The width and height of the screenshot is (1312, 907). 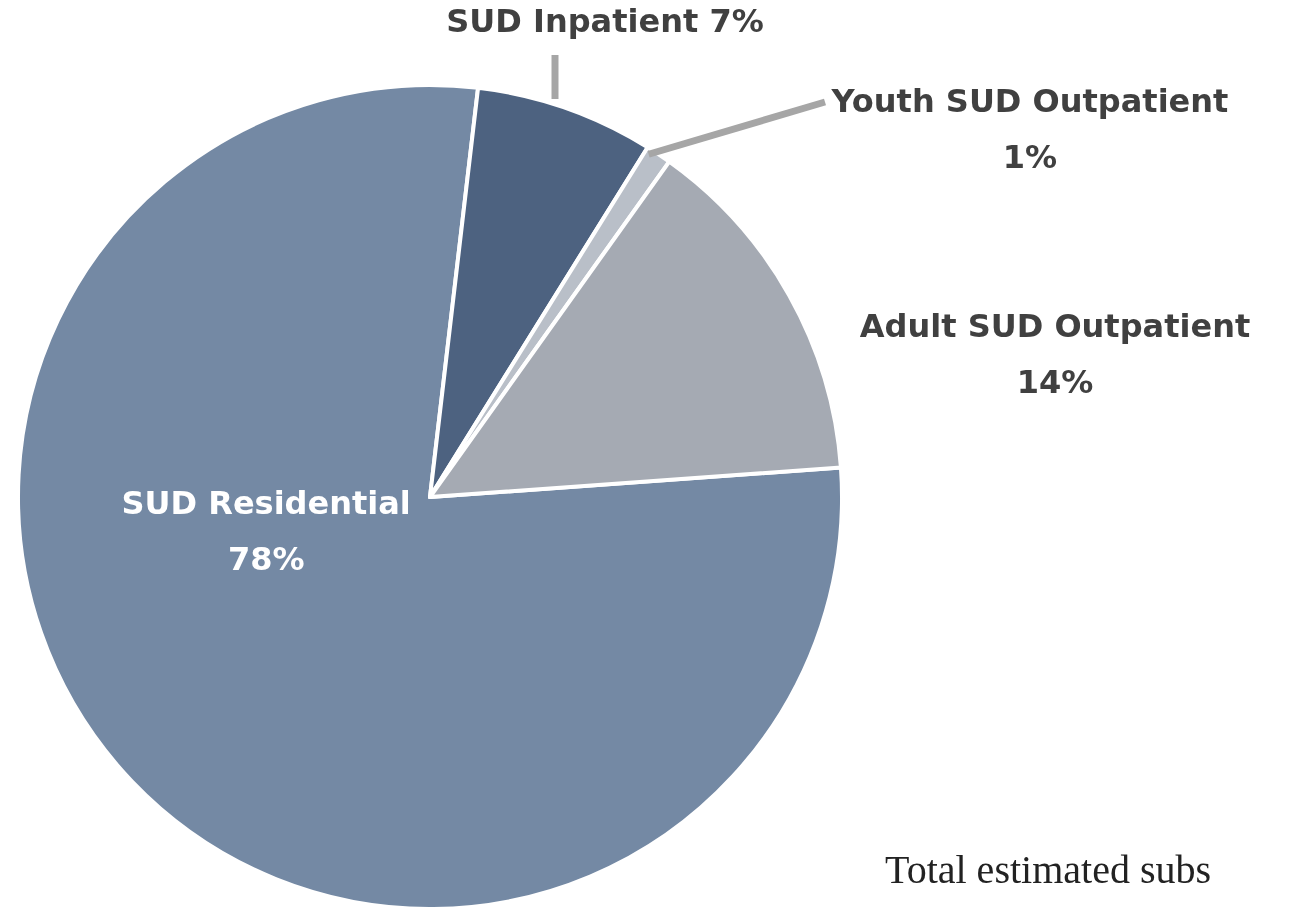 What do you see at coordinates (1030, 157) in the screenshot?
I see `data-label: 1%` at bounding box center [1030, 157].